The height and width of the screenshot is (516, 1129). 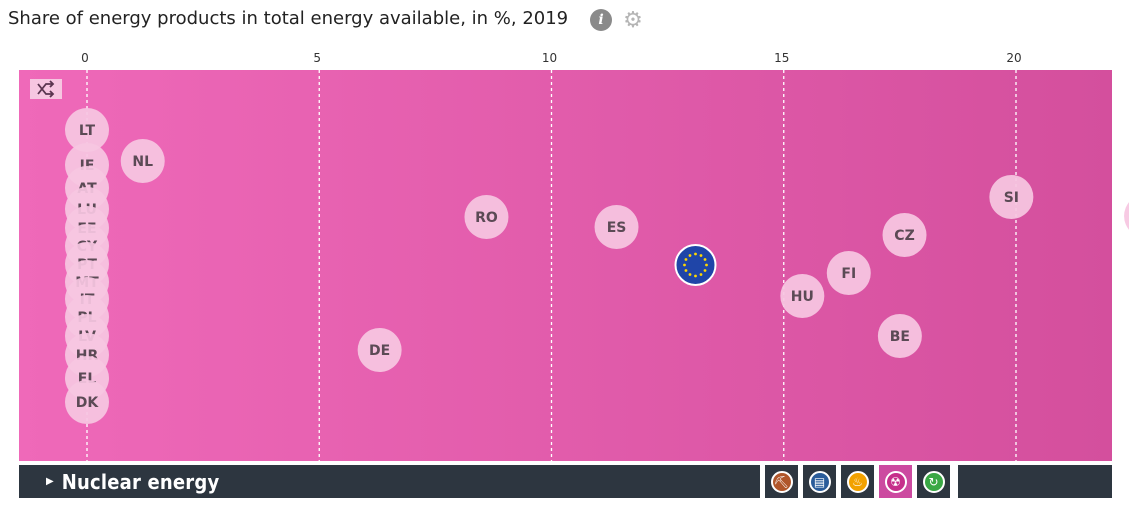 I want to click on point-be: BE, so click(x=899, y=336).